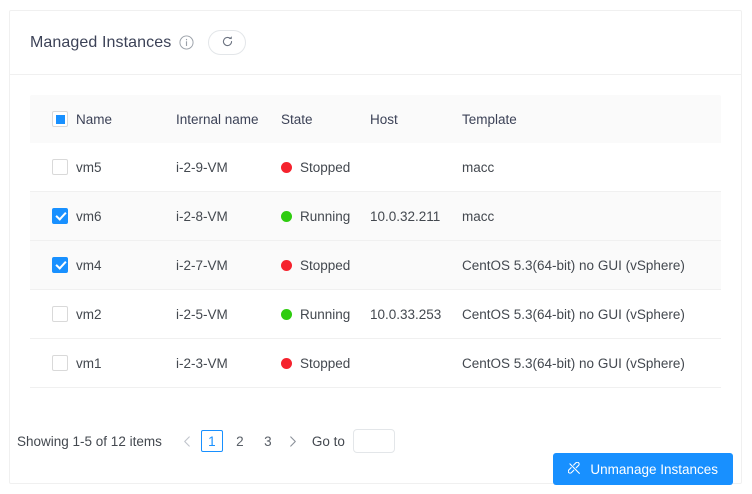 This screenshot has width=752, height=494. Describe the element at coordinates (416, 314) in the screenshot. I see `cell-host: 10.0.33.253` at that location.